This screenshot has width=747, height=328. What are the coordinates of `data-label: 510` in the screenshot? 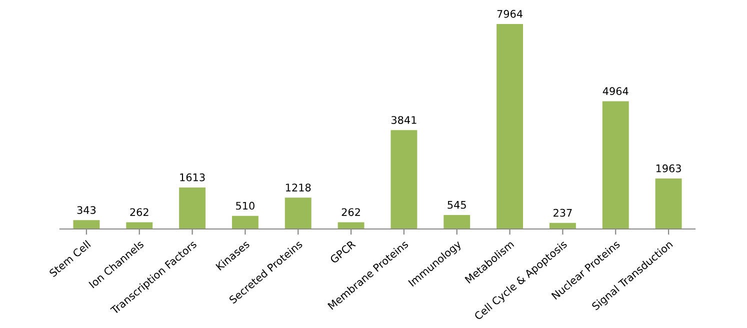 It's located at (245, 206).